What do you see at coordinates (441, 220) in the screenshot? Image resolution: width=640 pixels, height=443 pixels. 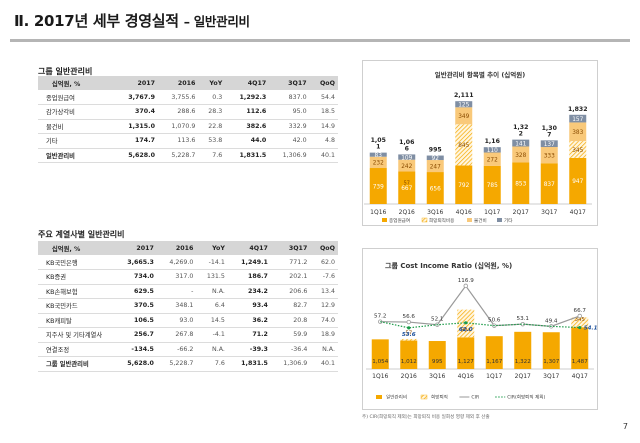 I see `legend-label: 희망퇴직비용` at bounding box center [441, 220].